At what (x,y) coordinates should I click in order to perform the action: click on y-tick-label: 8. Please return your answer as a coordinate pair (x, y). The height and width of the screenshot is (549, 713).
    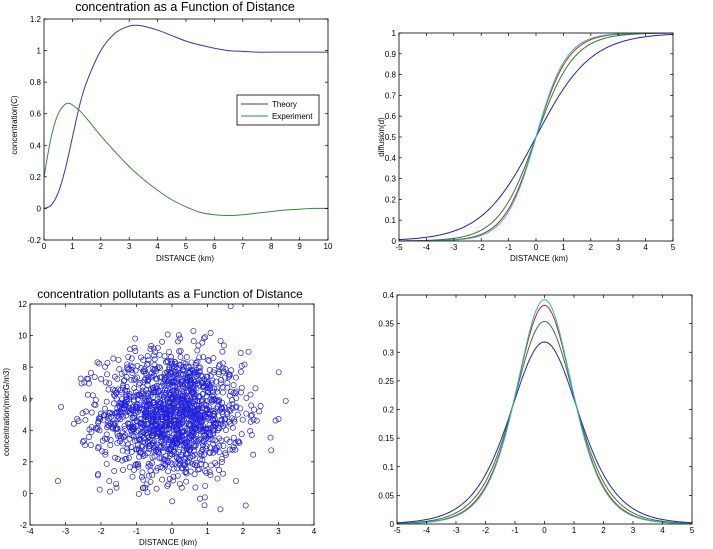
    Looking at the image, I should click on (25, 367).